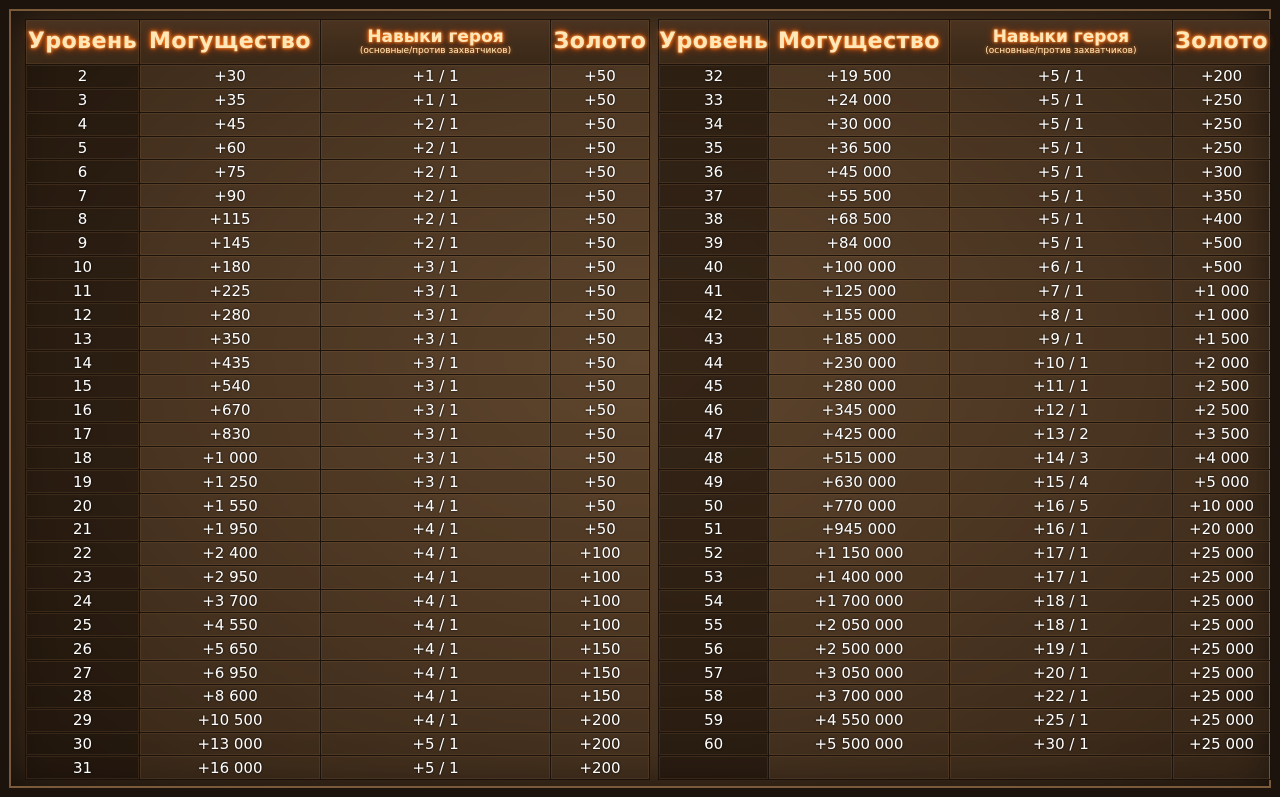  What do you see at coordinates (1221, 76) in the screenshot?
I see `gold-cell: +200` at bounding box center [1221, 76].